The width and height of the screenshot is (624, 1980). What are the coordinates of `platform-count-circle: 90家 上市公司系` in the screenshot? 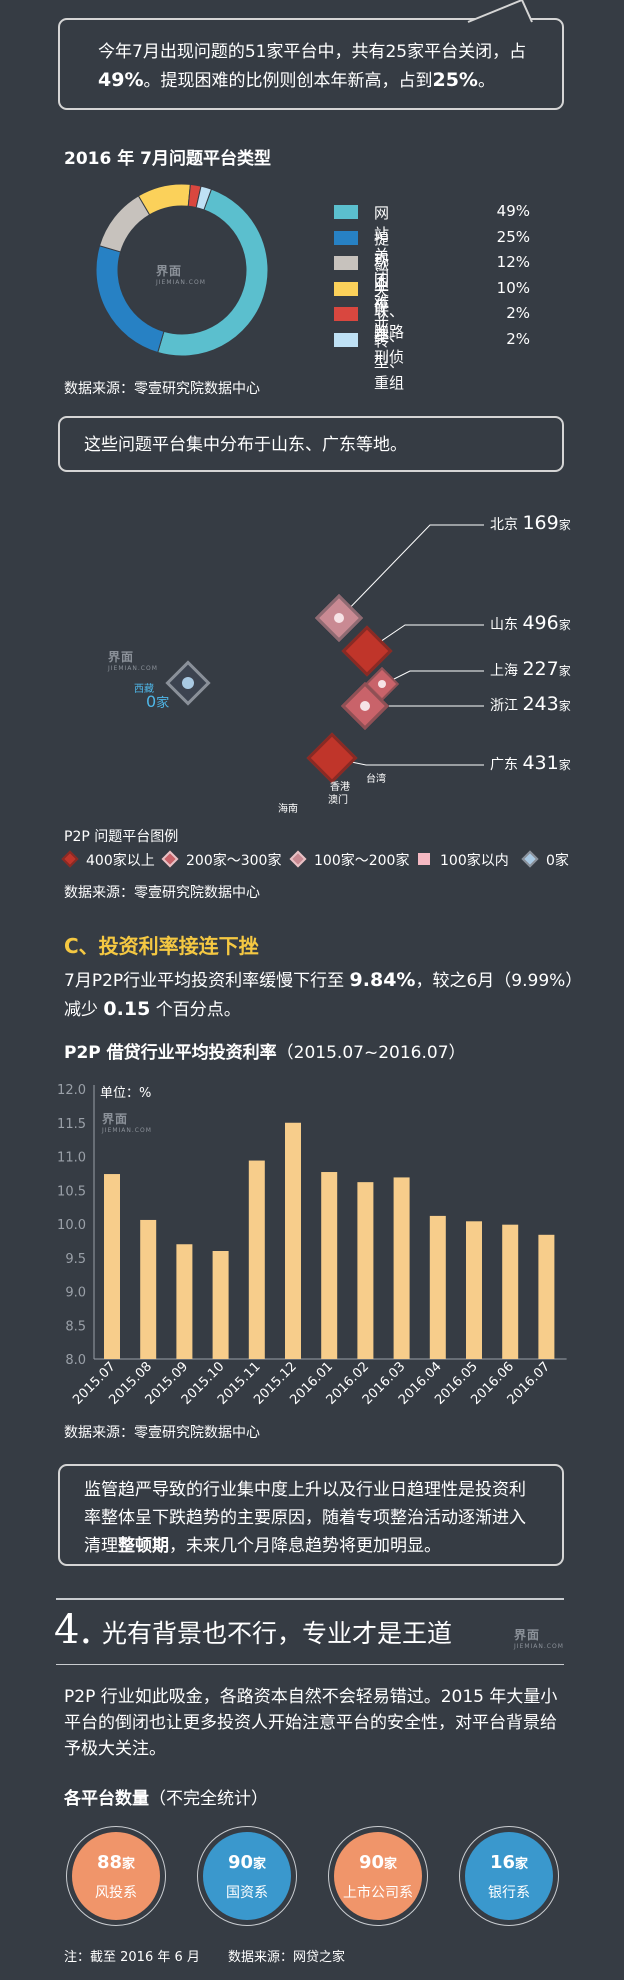 It's located at (378, 1876).